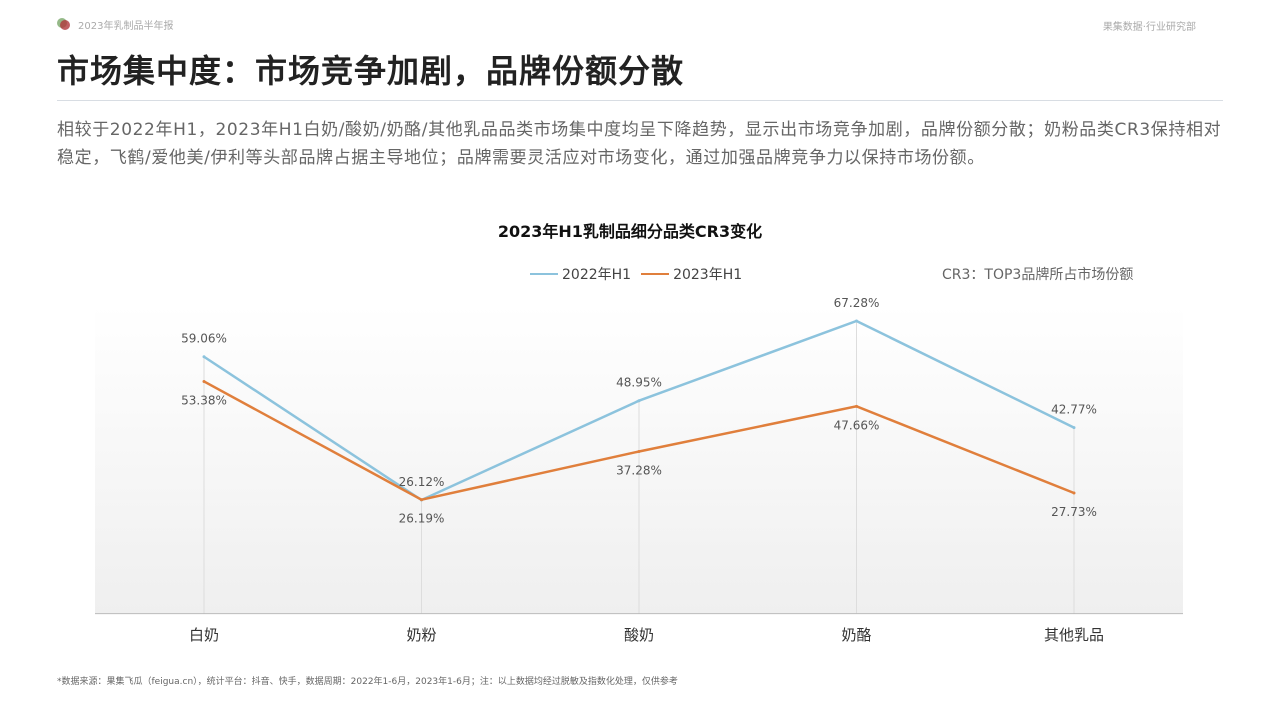  Describe the element at coordinates (639, 635) in the screenshot. I see `x-tick-label: 酸奶` at that location.